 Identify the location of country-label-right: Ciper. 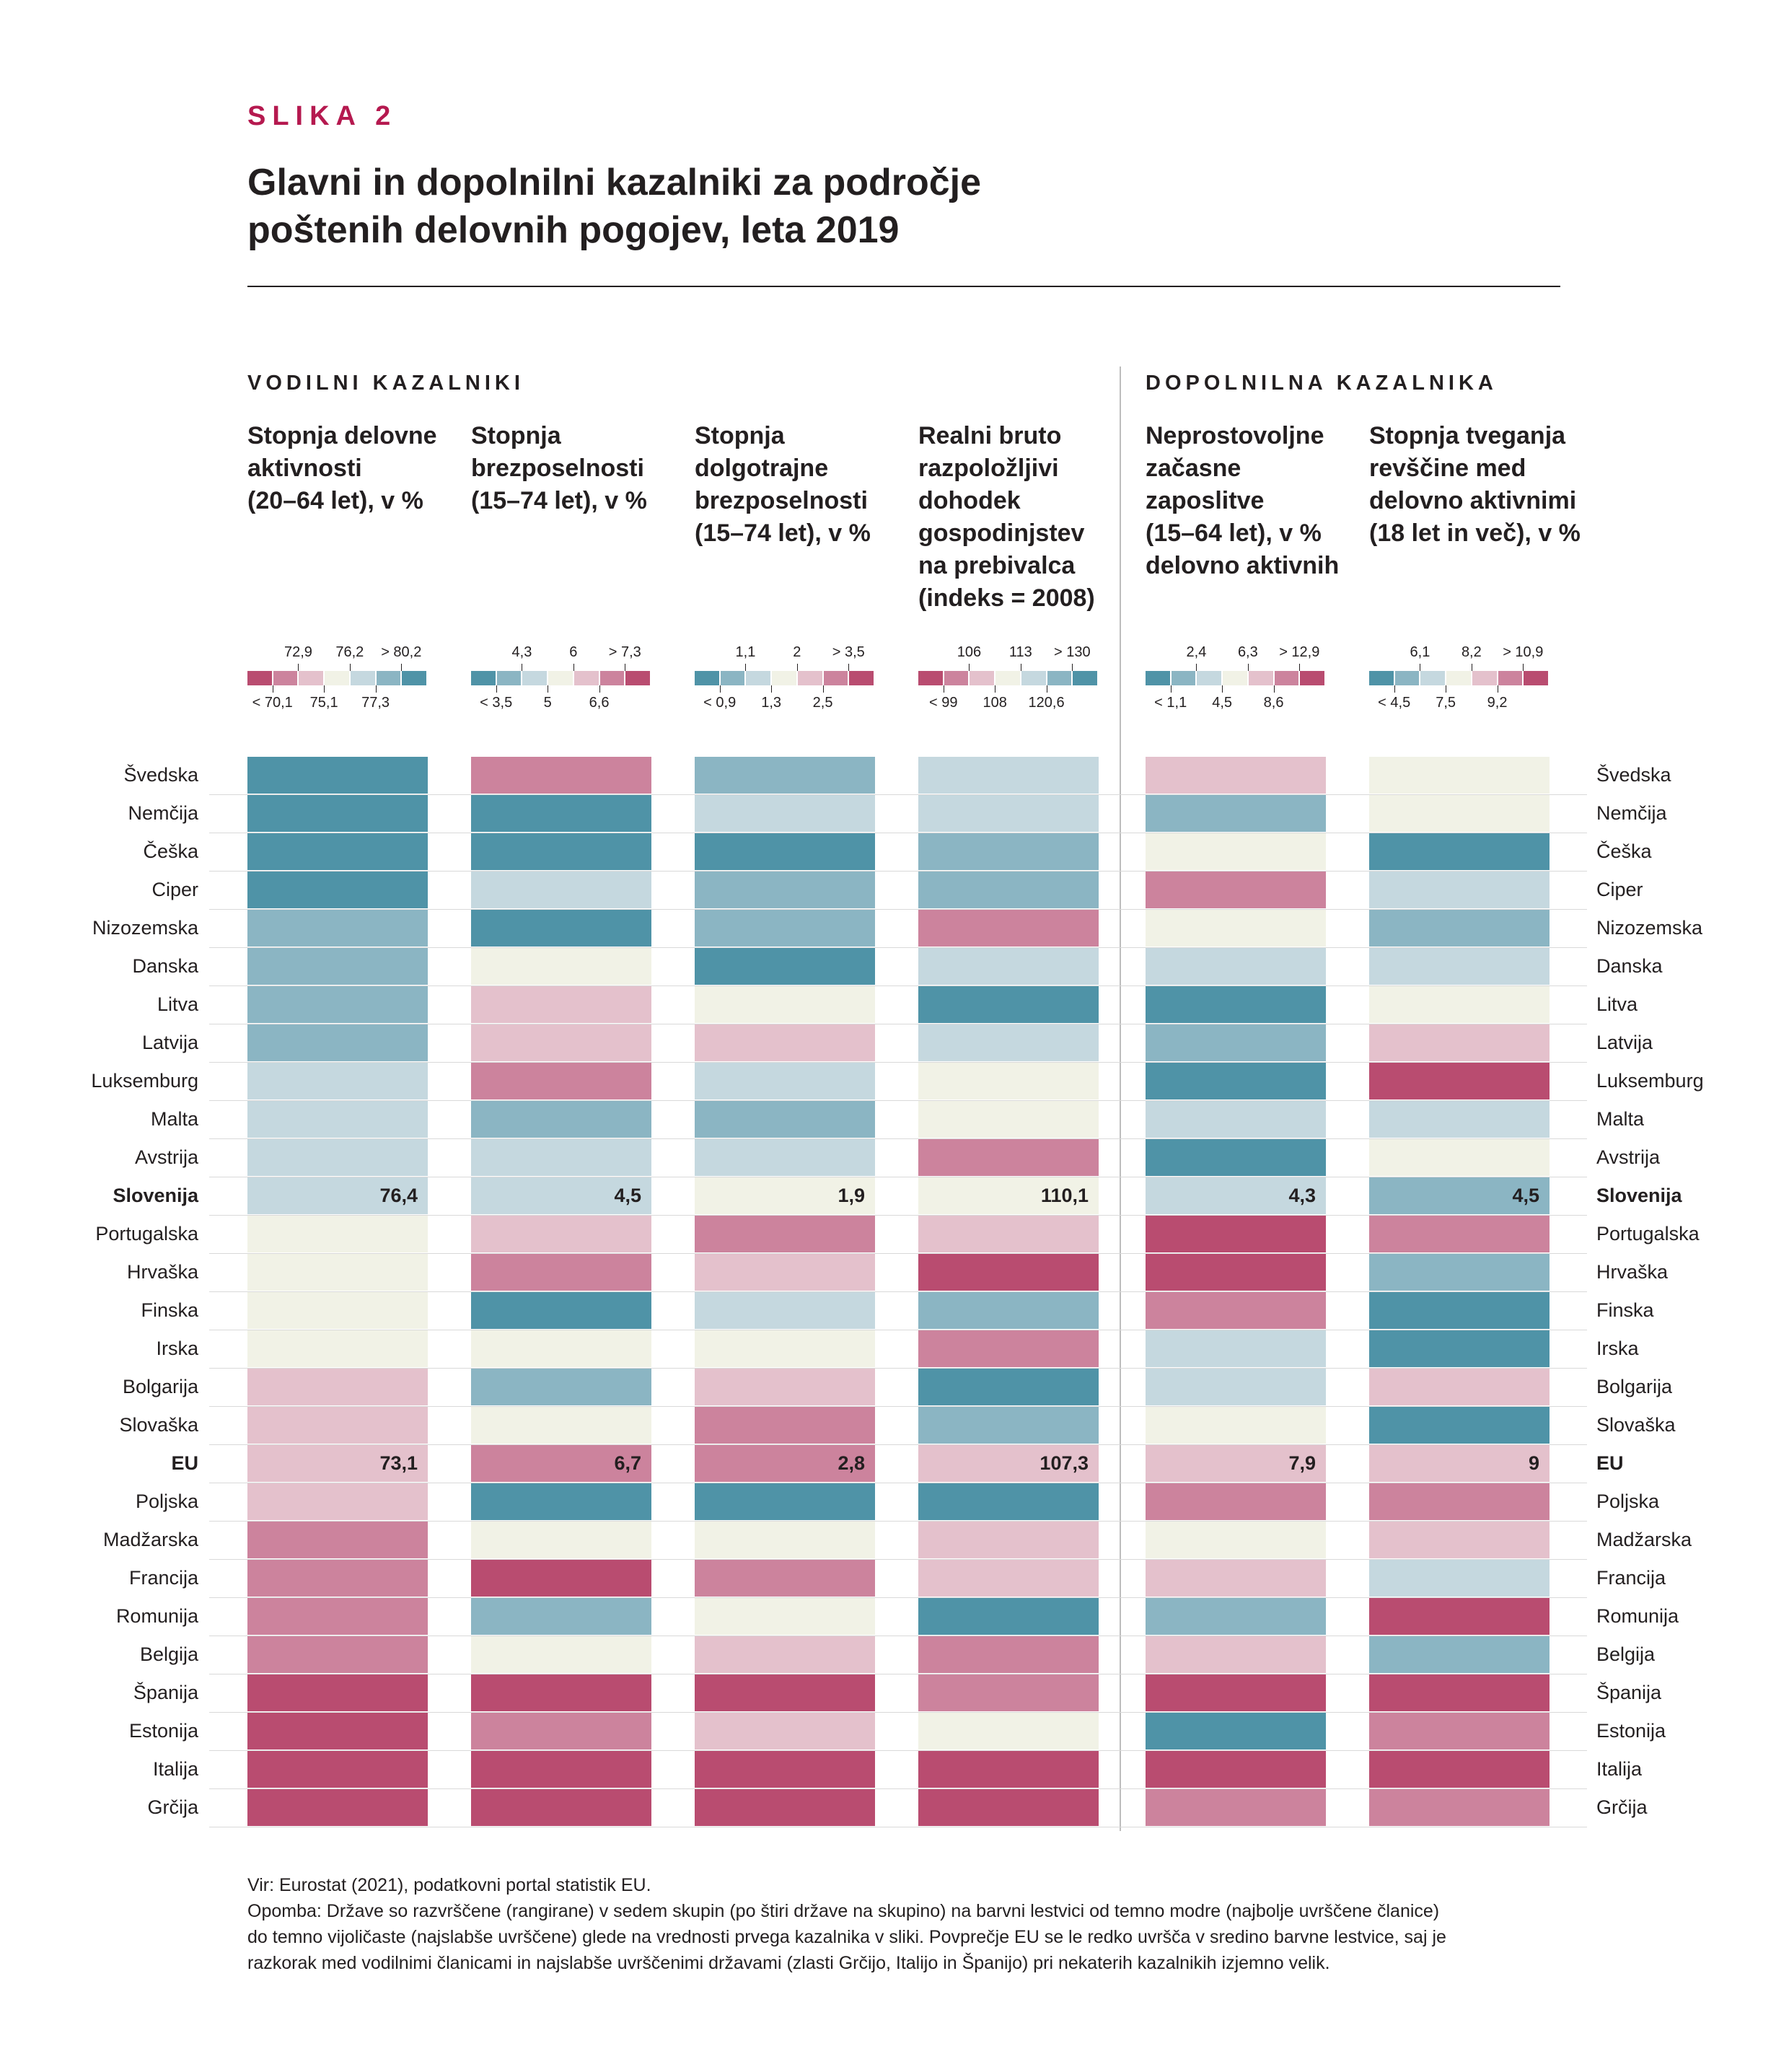
(1619, 889).